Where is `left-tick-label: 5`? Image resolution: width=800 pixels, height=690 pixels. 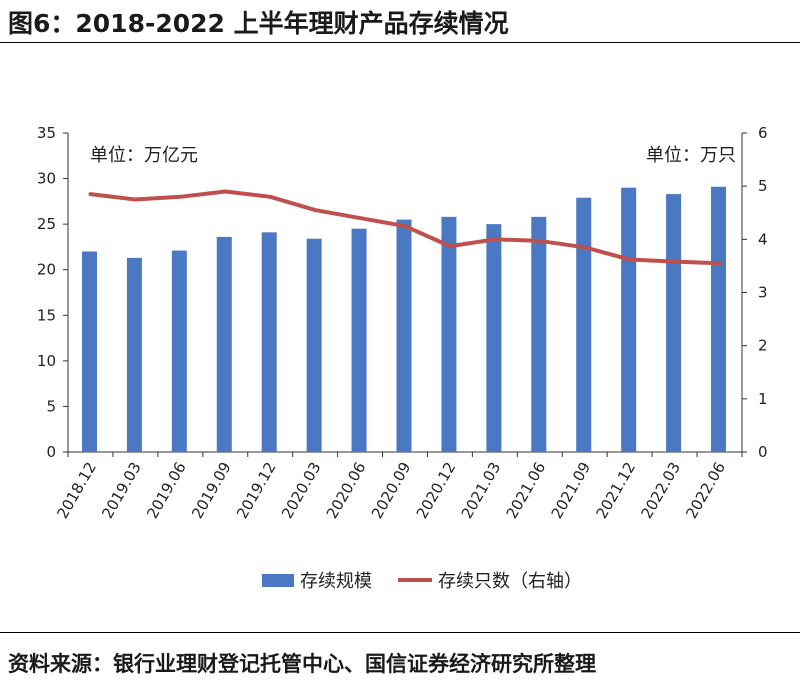 left-tick-label: 5 is located at coordinates (51, 406).